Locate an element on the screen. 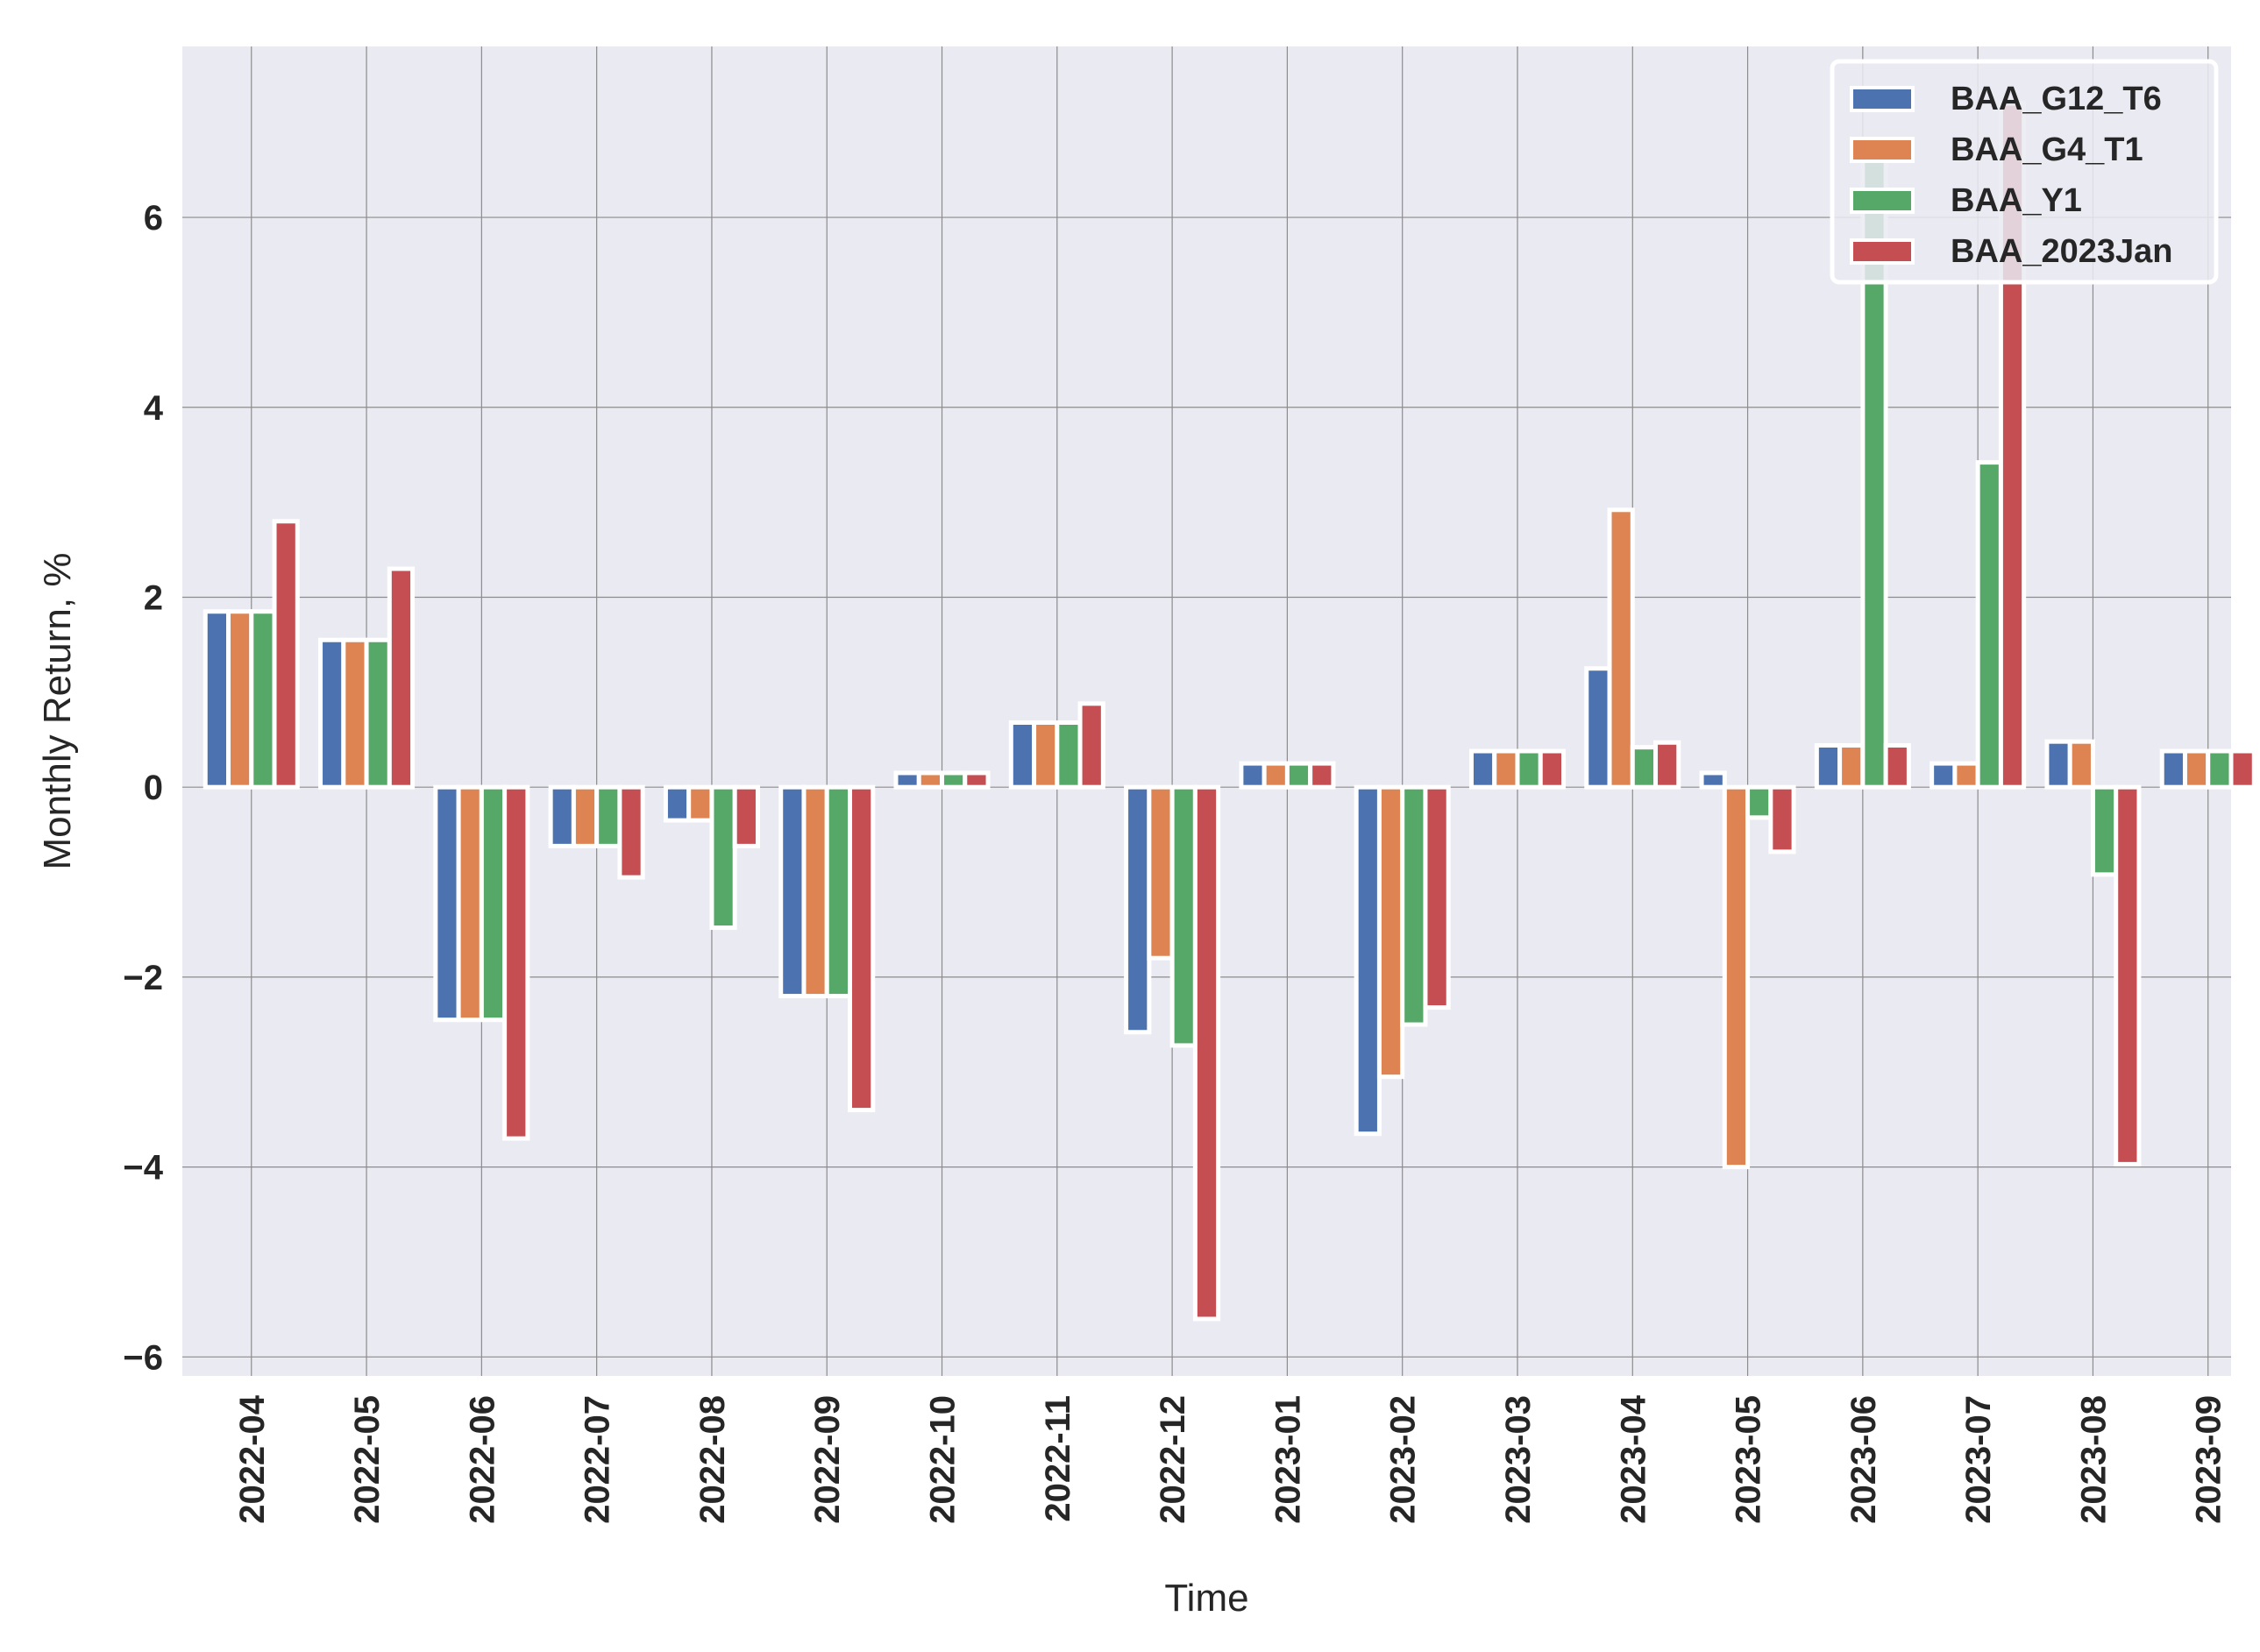 This screenshot has height=1652, width=2260. legend-box is located at coordinates (2024, 172).